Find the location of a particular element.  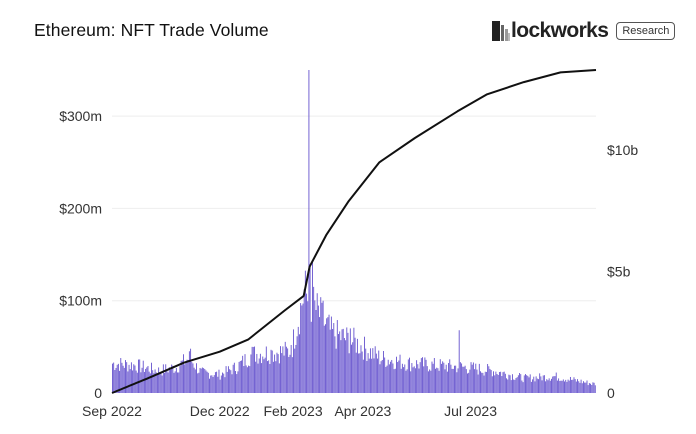

x-tick-label: Feb 2023 is located at coordinates (292, 411).